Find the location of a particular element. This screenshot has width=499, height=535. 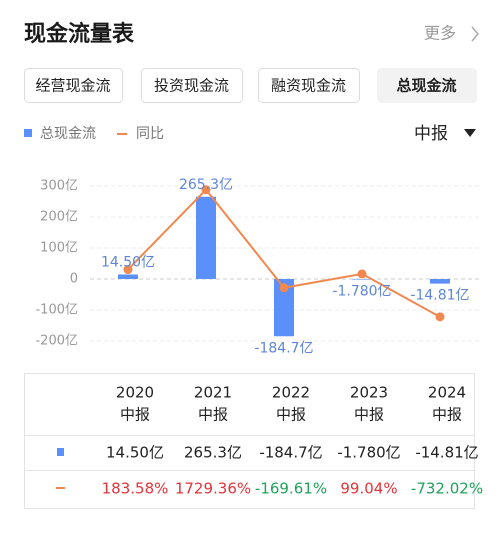

table-growth: -169.61% is located at coordinates (291, 489).